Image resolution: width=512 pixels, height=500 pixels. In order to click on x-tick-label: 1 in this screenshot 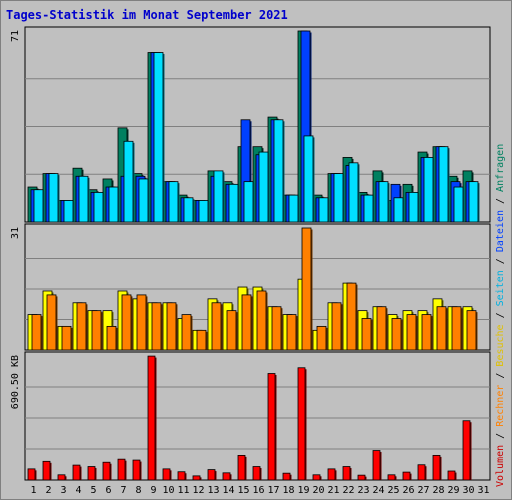, I will do `click(33, 490)`.